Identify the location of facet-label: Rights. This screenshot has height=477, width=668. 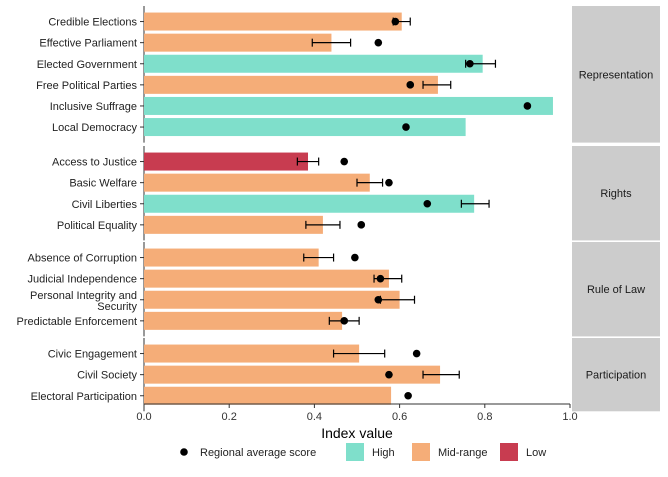
(616, 194).